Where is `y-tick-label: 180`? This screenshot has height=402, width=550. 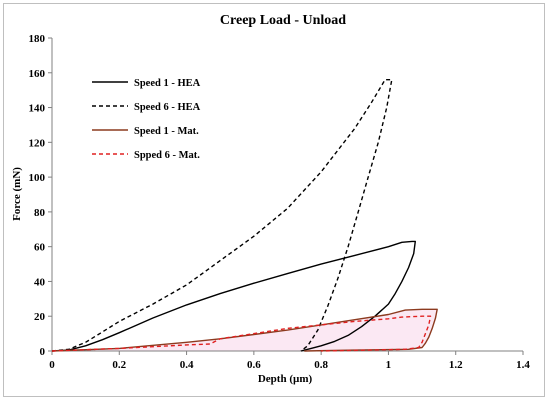 y-tick-label: 180 is located at coordinates (37, 39).